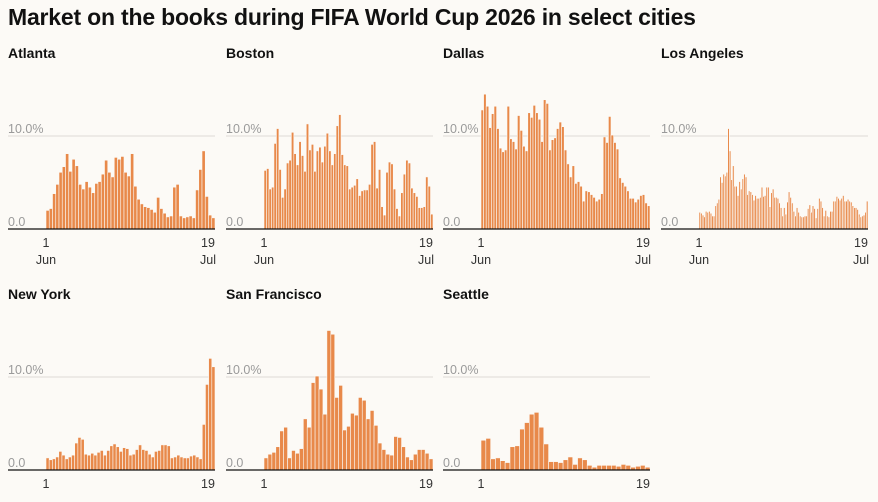 Image resolution: width=878 pixels, height=502 pixels. I want to click on x-tick-month: Jun, so click(46, 260).